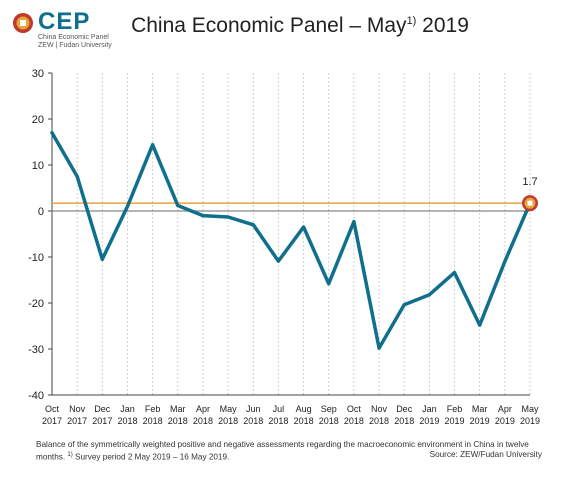  What do you see at coordinates (505, 415) in the screenshot?
I see `x-tick-label: Apr 2019` at bounding box center [505, 415].